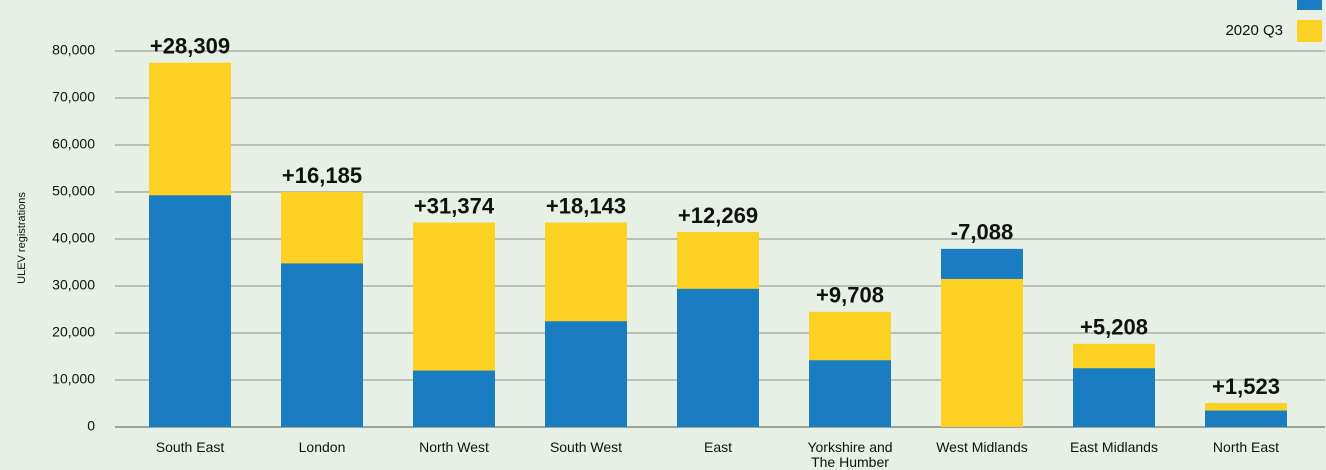  What do you see at coordinates (73, 50) in the screenshot?
I see `y-tick-label: 80,000` at bounding box center [73, 50].